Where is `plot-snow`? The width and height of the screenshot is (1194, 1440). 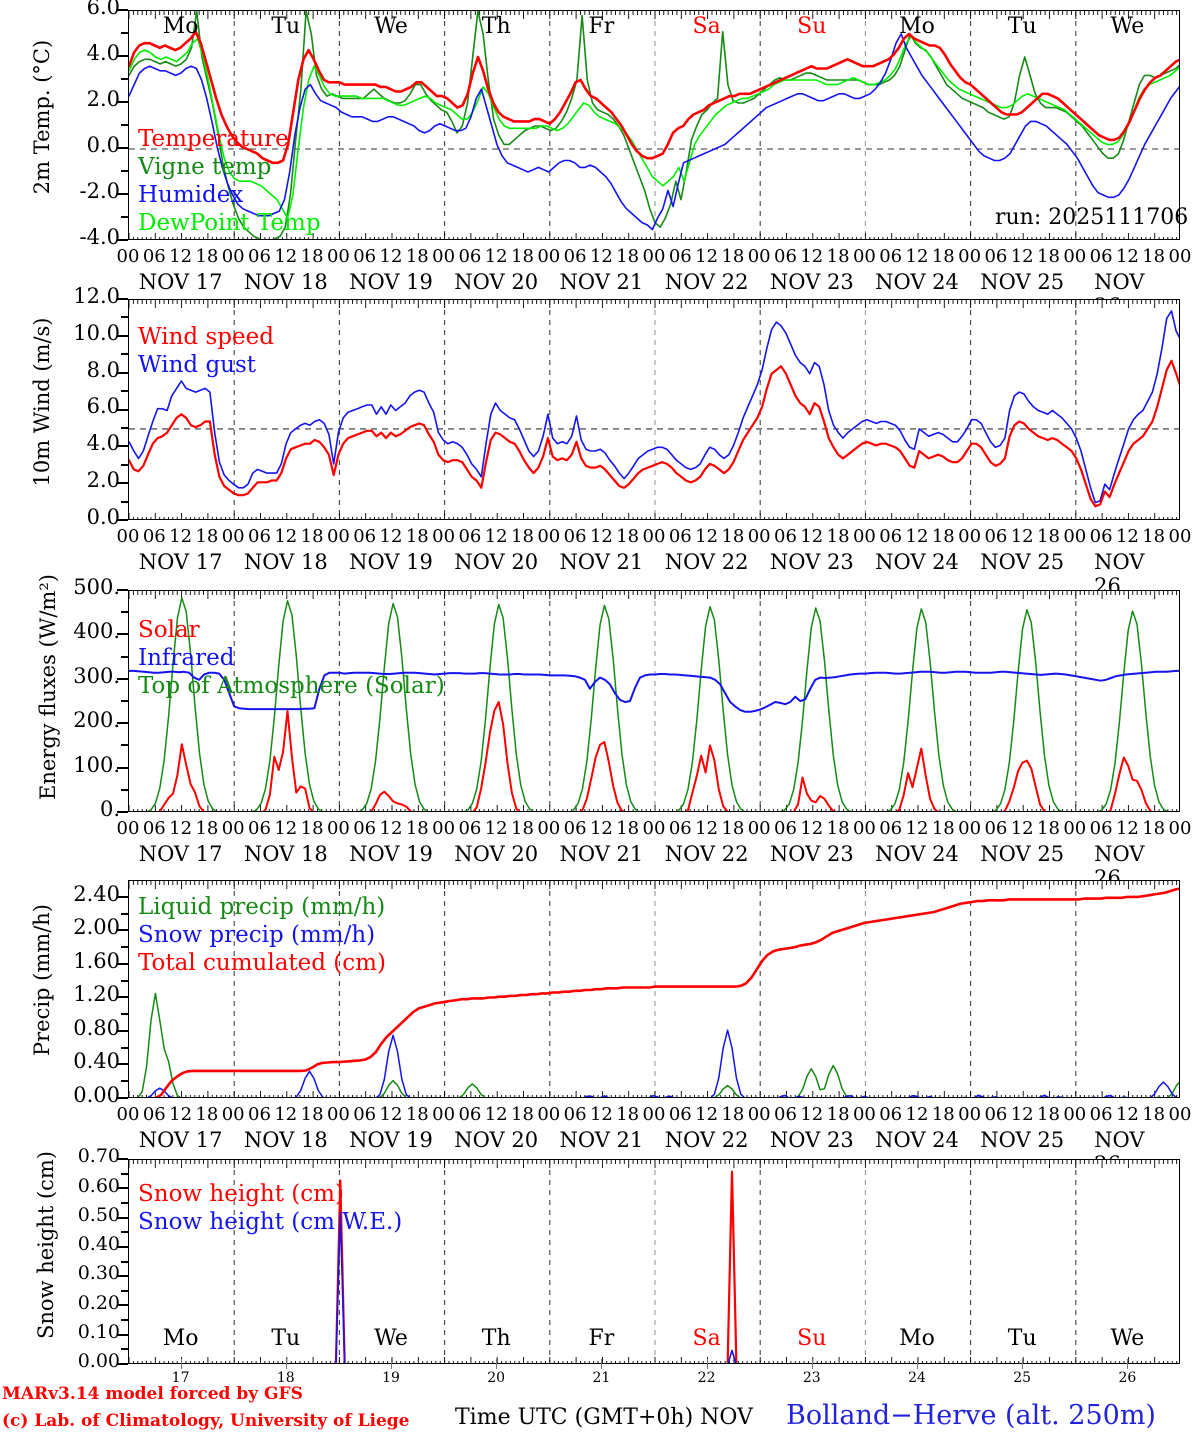
plot-snow is located at coordinates (654, 1261).